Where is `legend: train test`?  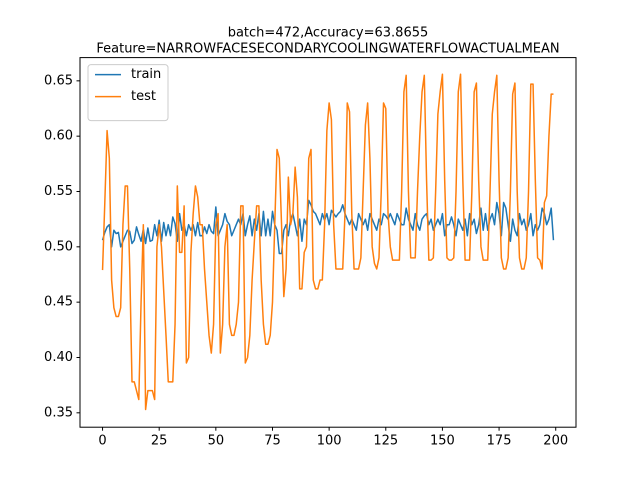
legend: train test is located at coordinates (128, 93).